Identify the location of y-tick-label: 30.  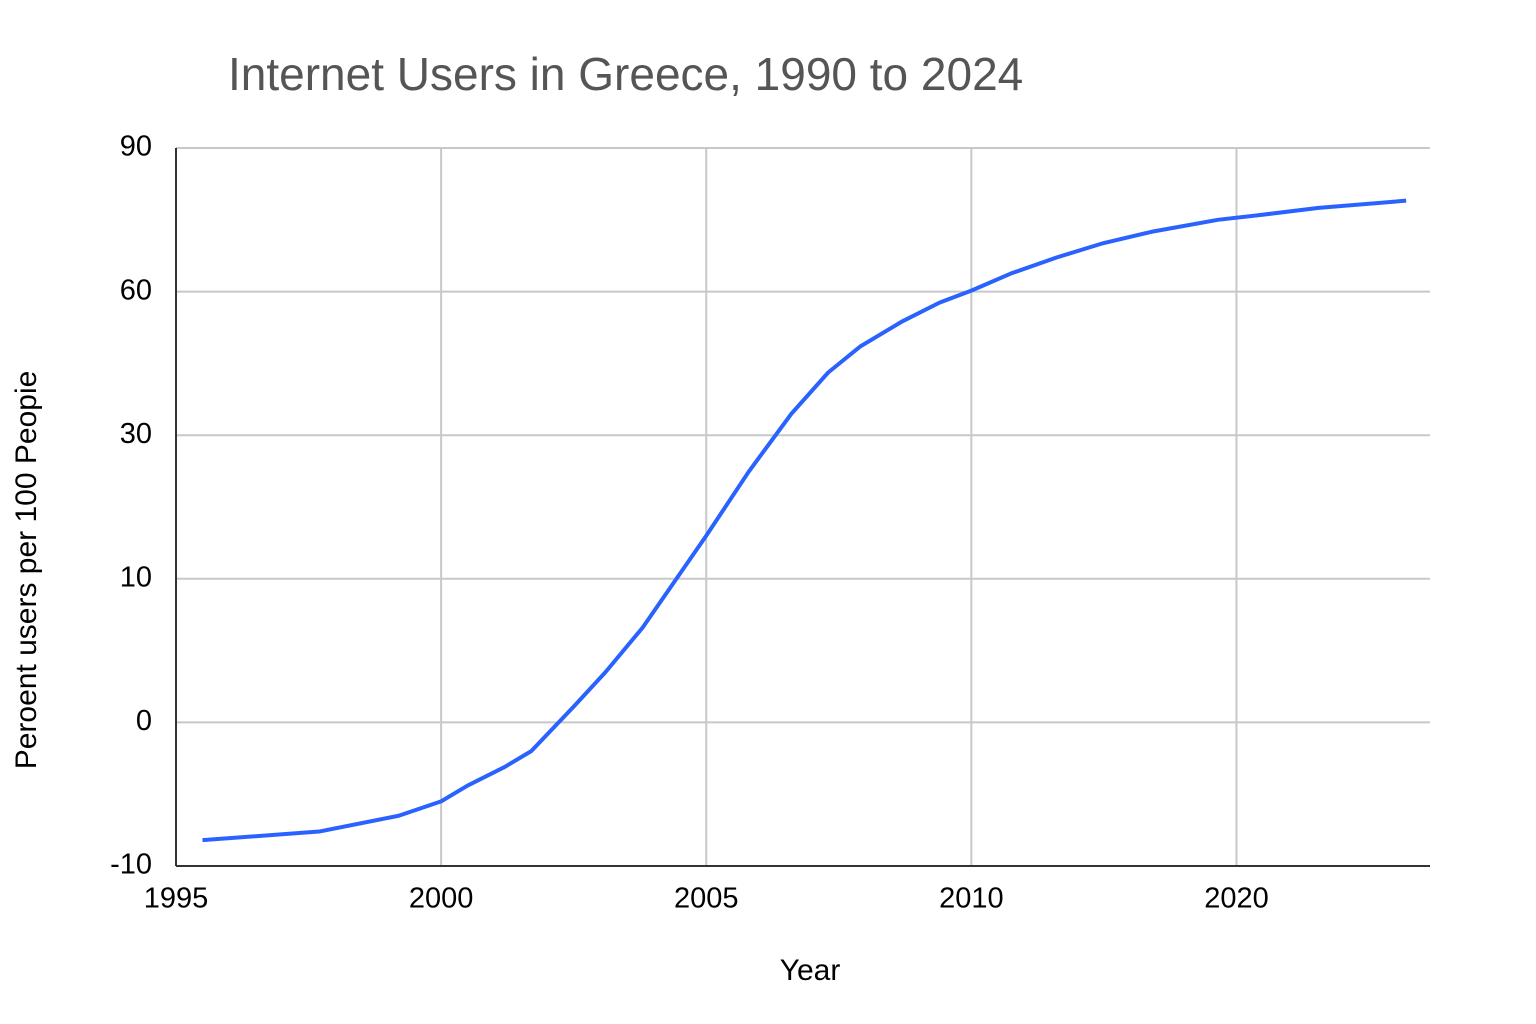
(136, 434).